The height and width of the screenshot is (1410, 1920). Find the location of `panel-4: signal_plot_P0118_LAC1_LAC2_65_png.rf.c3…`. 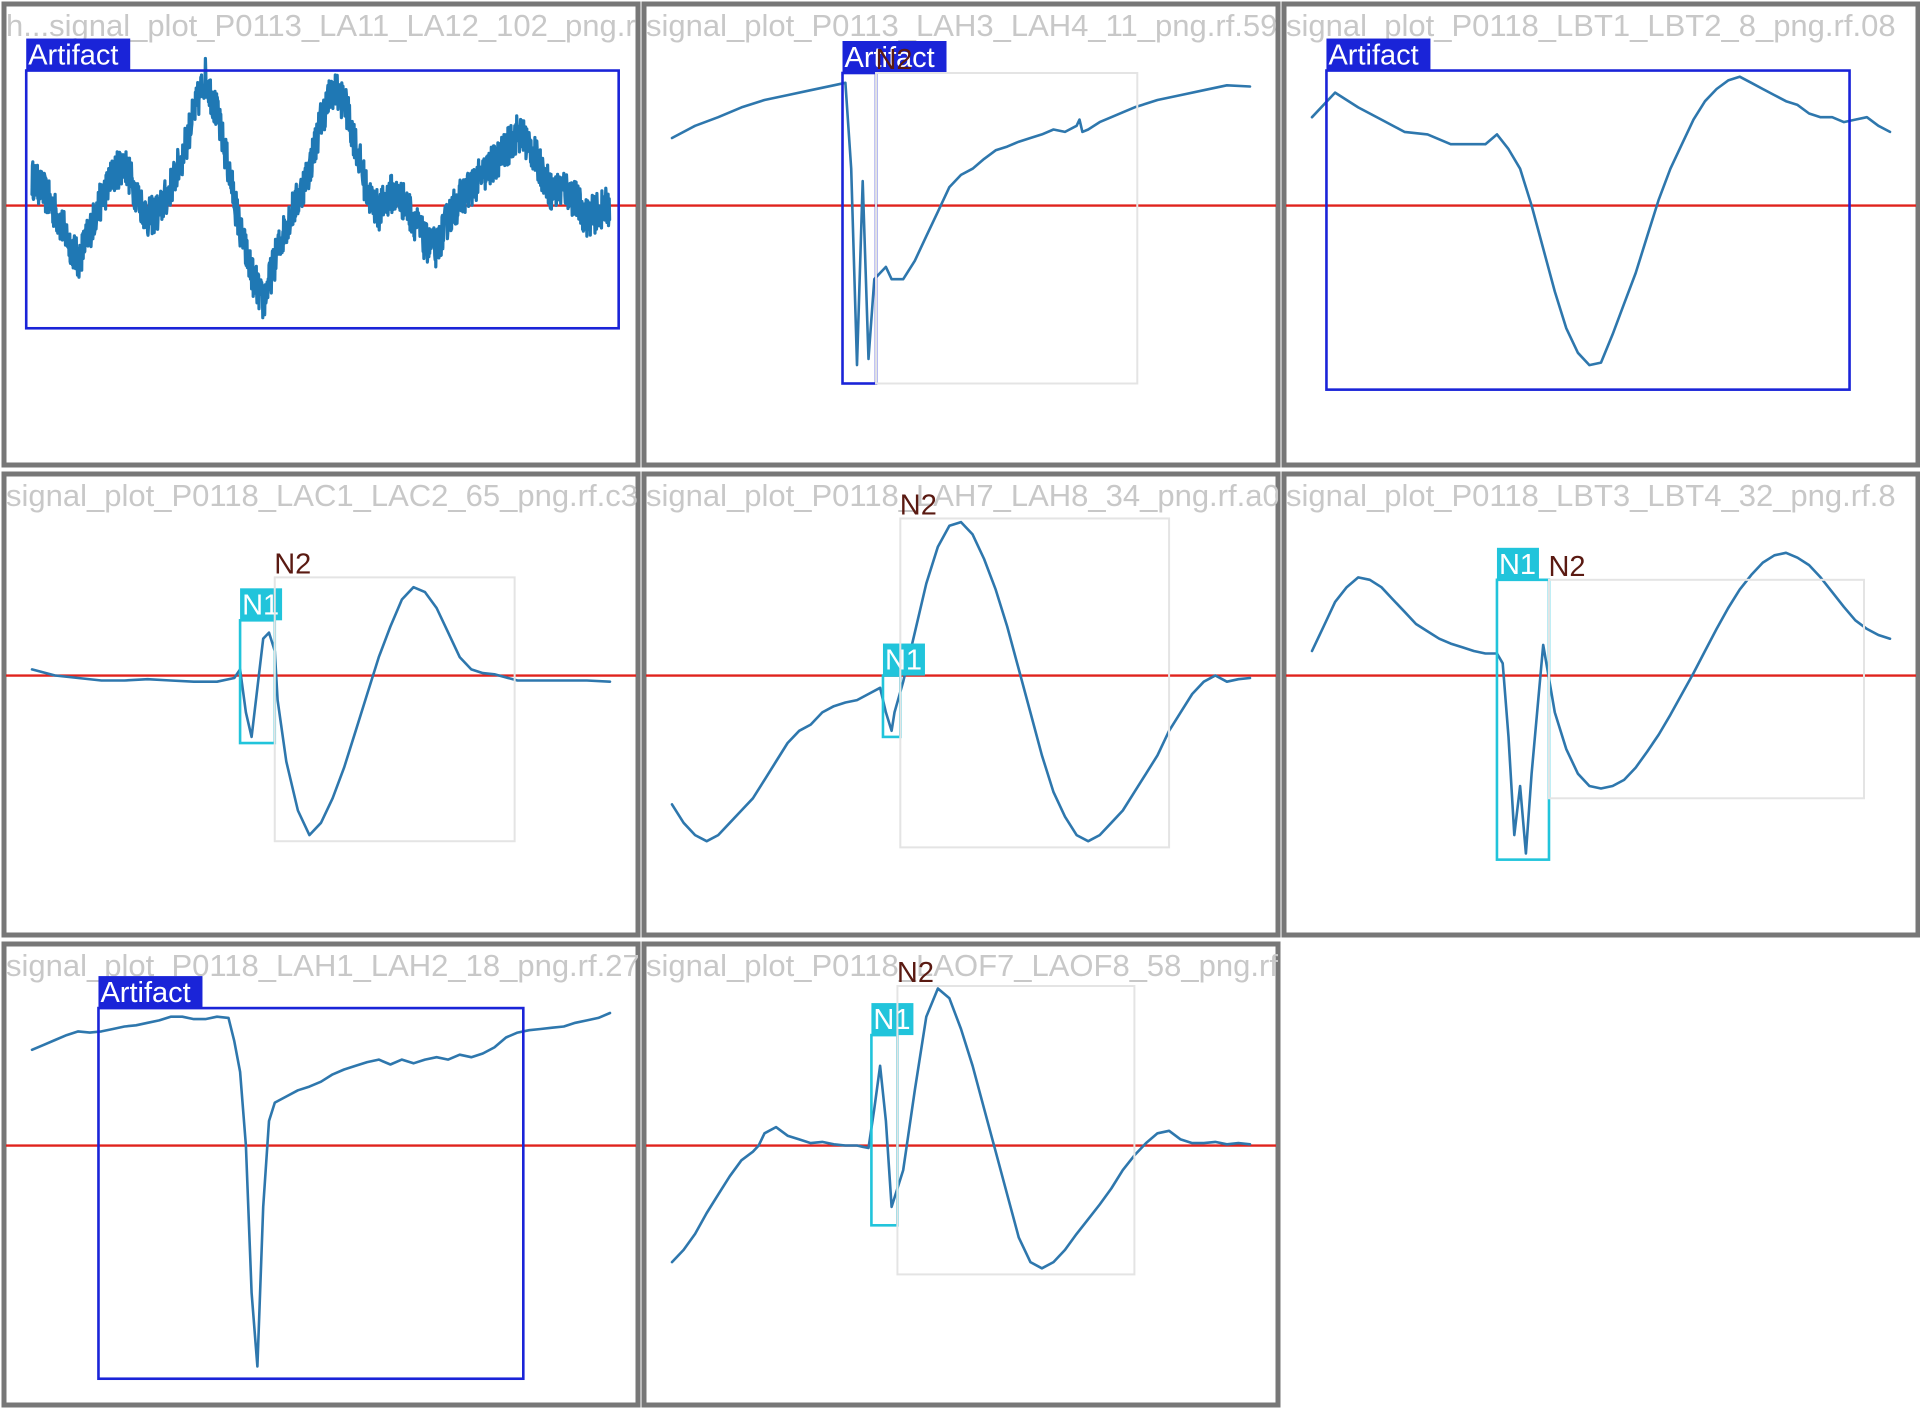

panel-4: signal_plot_P0118_LAC1_LAC2_65_png.rf.c3… is located at coordinates (321, 704).